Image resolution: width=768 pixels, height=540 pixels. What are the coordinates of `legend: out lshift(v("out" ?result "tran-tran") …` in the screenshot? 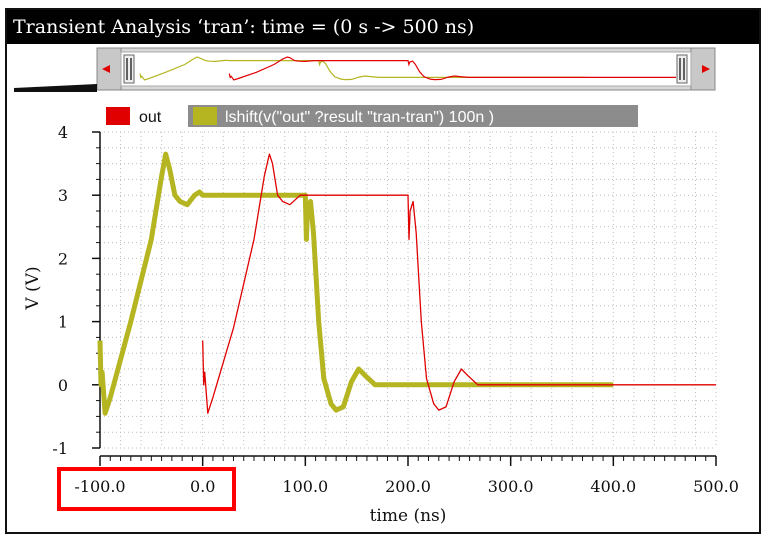 It's located at (372, 116).